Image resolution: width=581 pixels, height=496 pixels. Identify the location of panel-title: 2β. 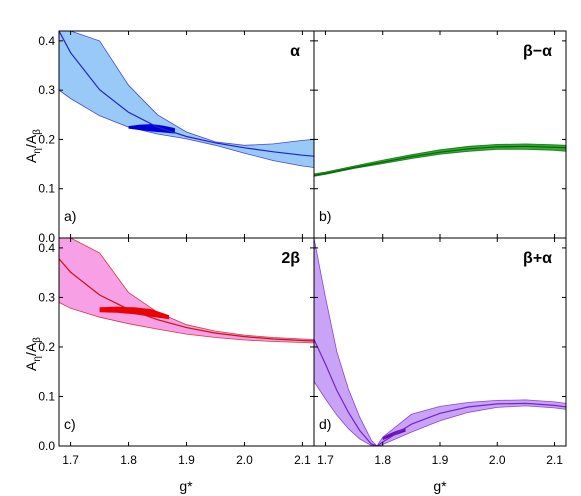
(290, 258).